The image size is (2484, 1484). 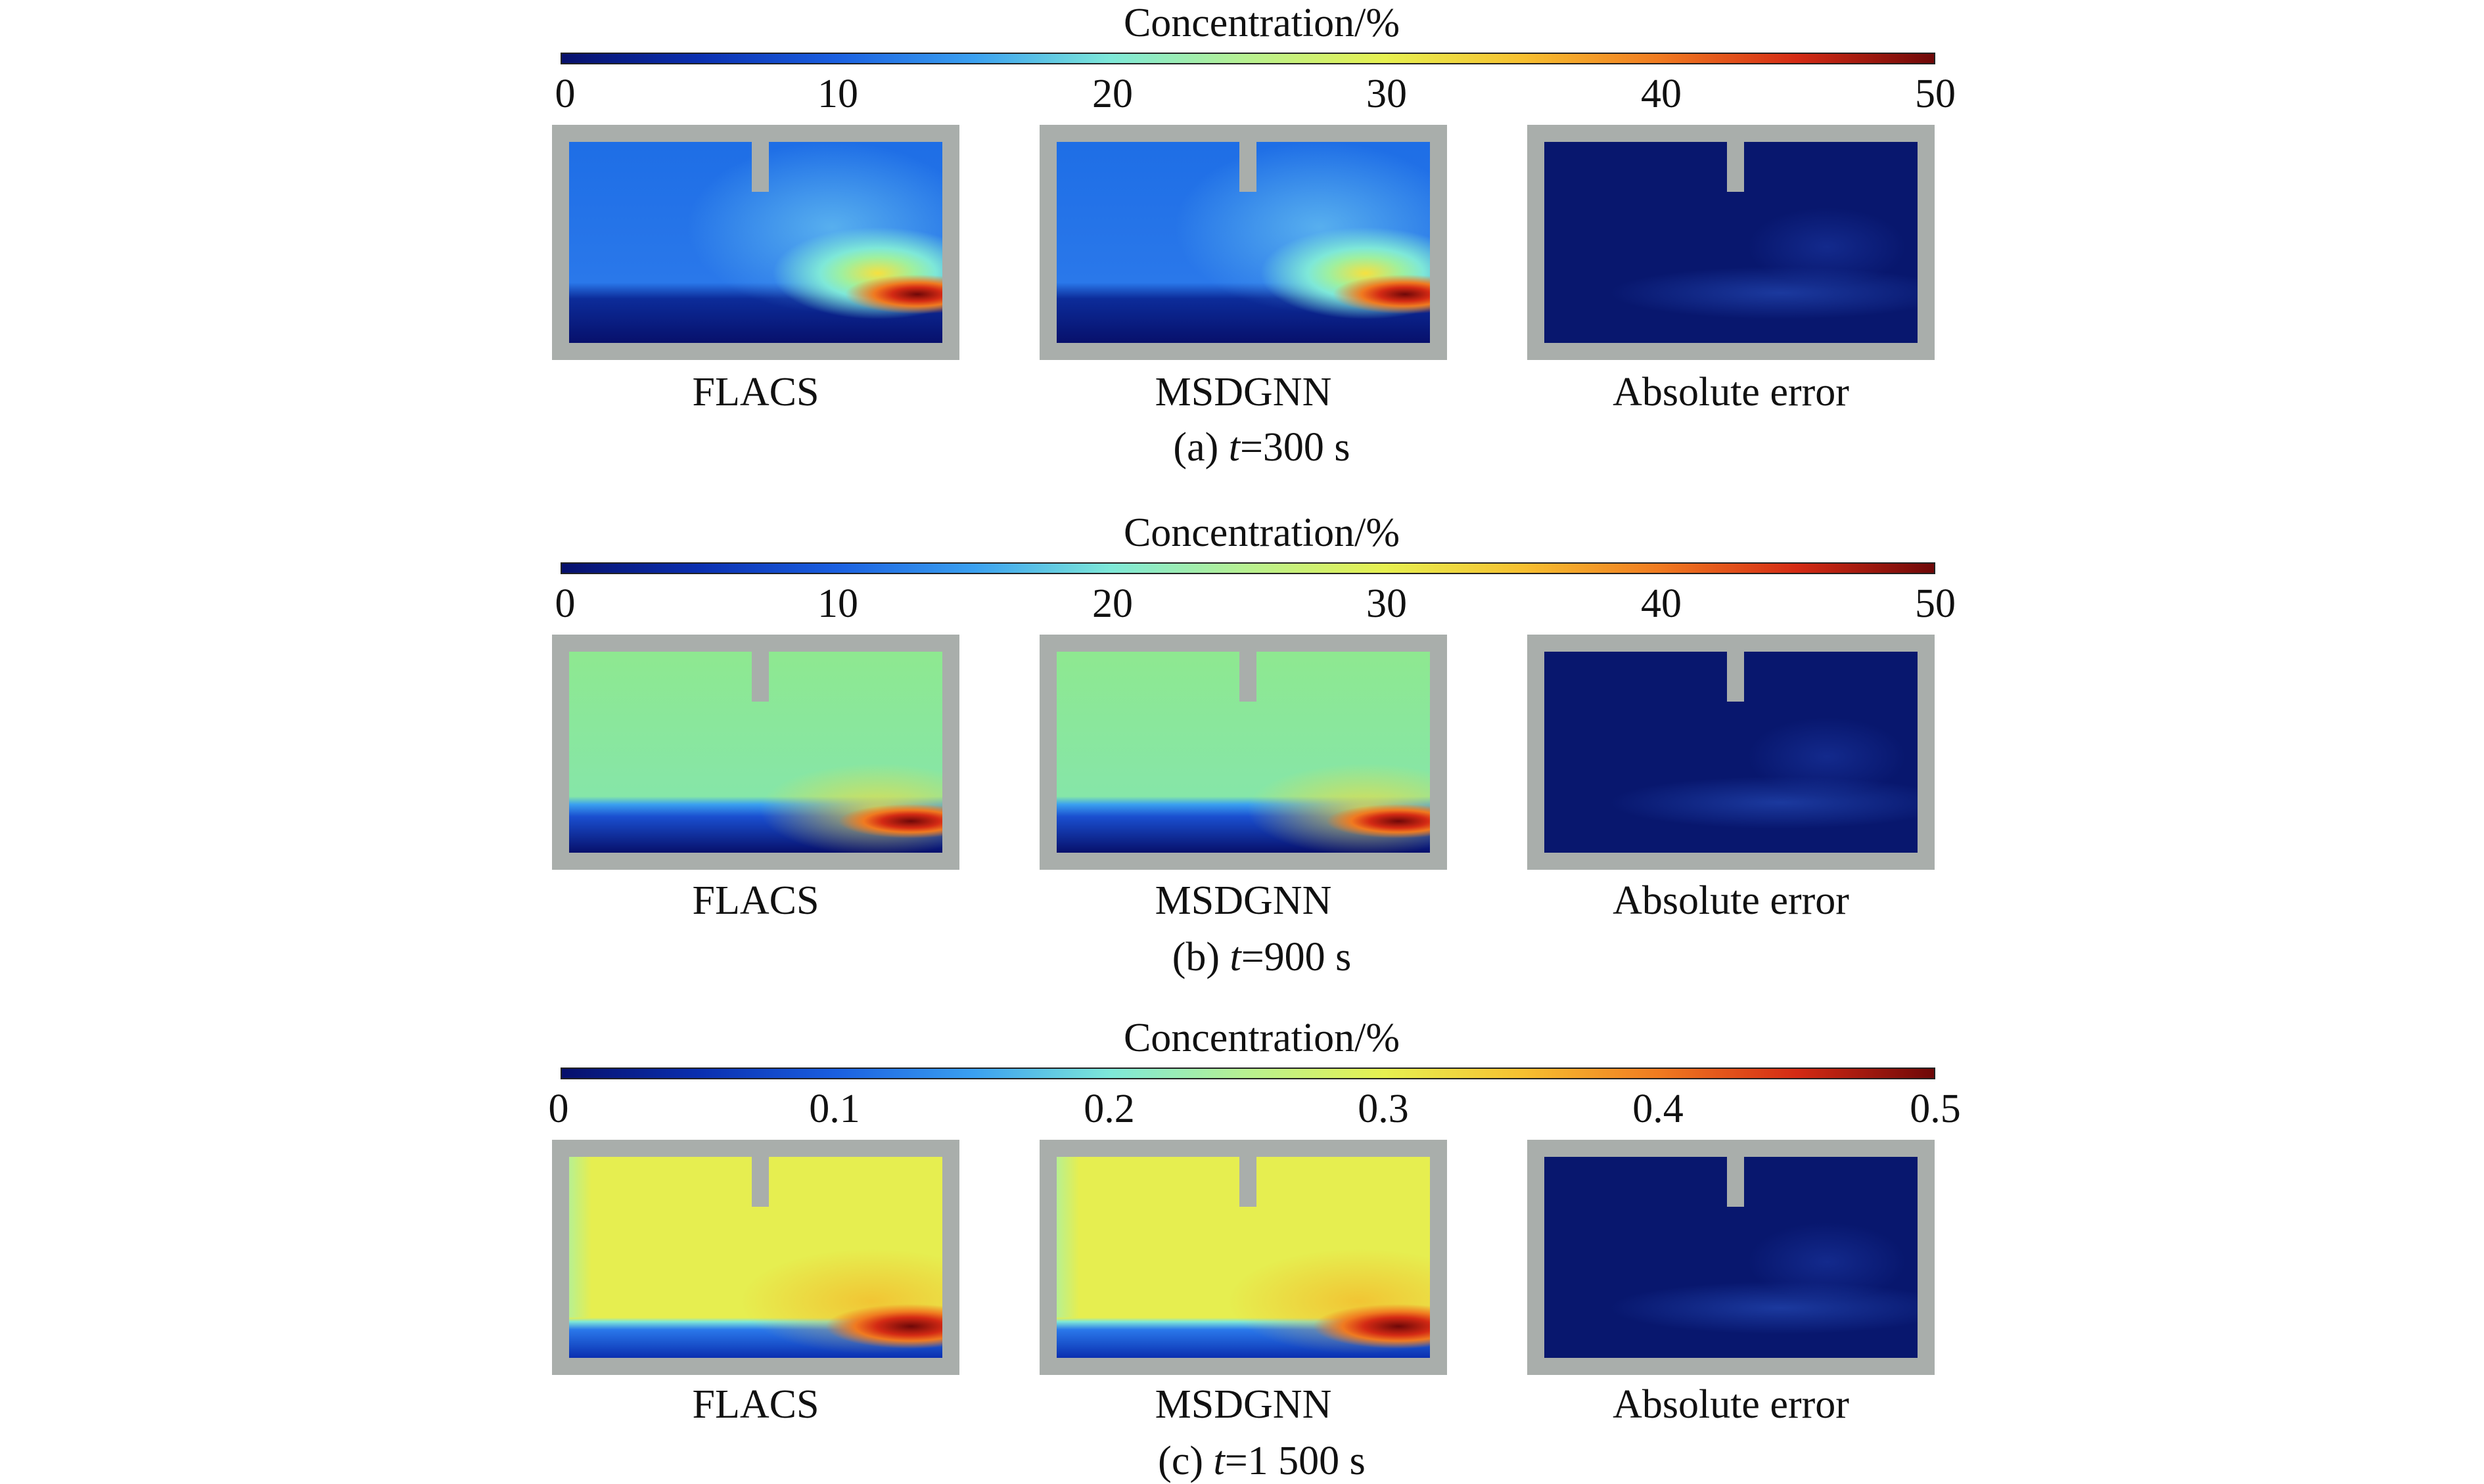 What do you see at coordinates (1658, 1109) in the screenshot?
I see `colorbar-tick: 0.4` at bounding box center [1658, 1109].